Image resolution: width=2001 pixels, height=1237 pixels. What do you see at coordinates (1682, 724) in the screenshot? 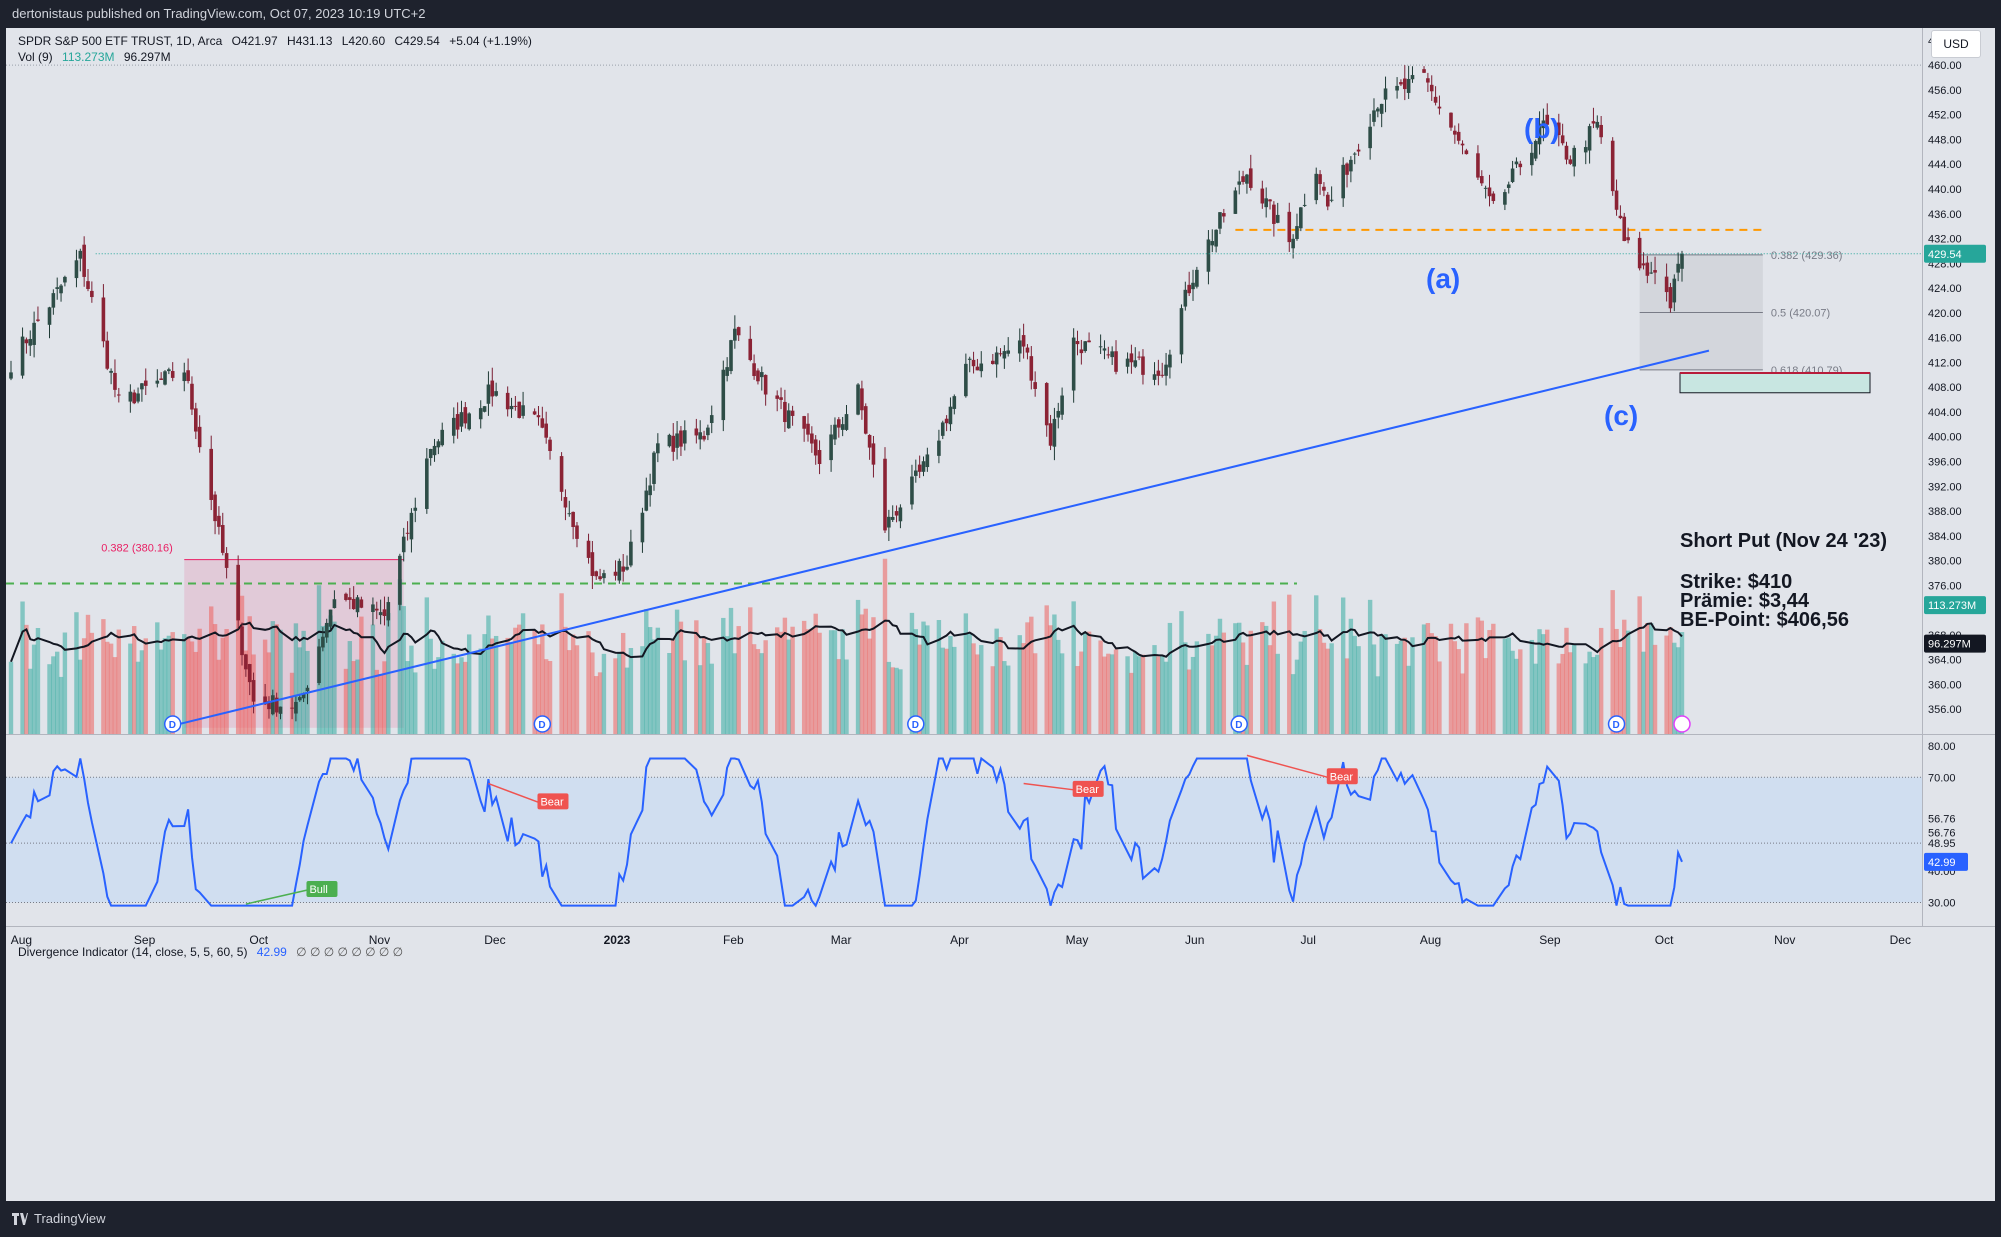
I see `earnings-bolt-icon` at bounding box center [1682, 724].